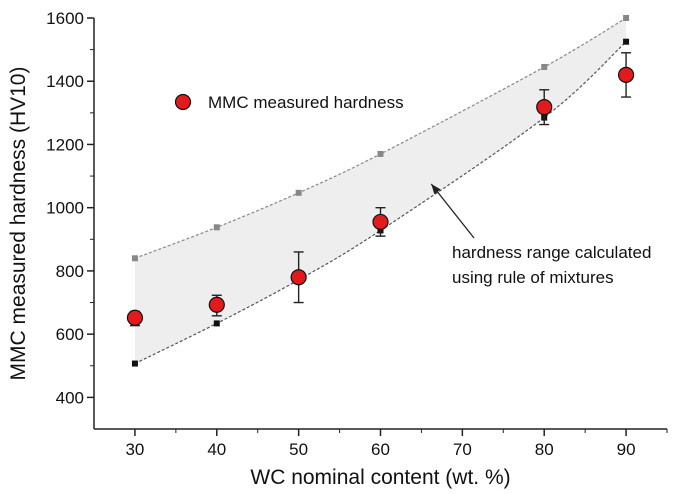  What do you see at coordinates (70, 397) in the screenshot?
I see `y-tick-label-0: 400` at bounding box center [70, 397].